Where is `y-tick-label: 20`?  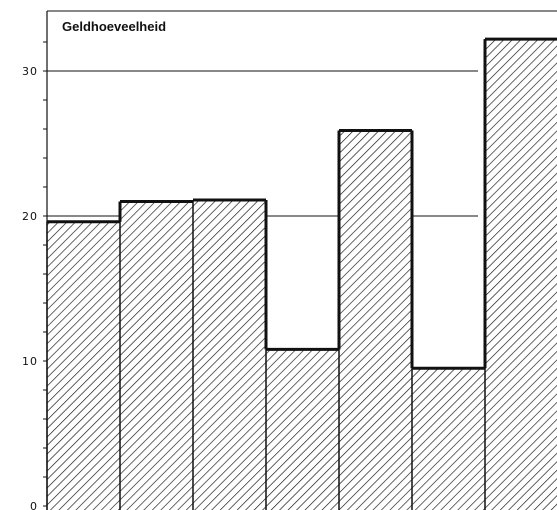 y-tick-label: 20 is located at coordinates (30, 216).